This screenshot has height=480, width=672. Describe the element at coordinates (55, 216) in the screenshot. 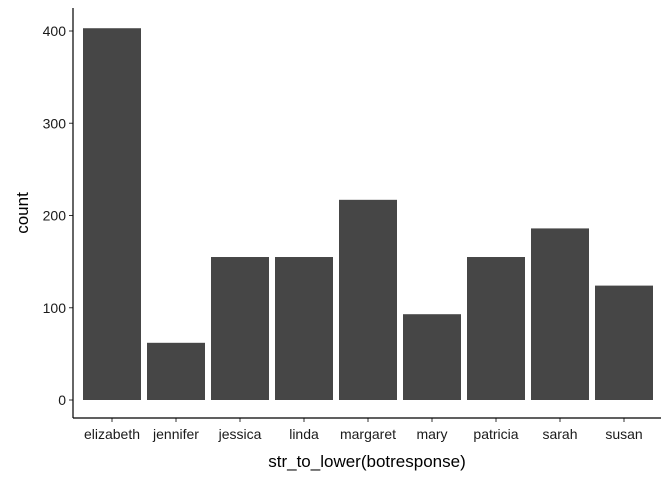

I see `y-tick-label: 200` at that location.